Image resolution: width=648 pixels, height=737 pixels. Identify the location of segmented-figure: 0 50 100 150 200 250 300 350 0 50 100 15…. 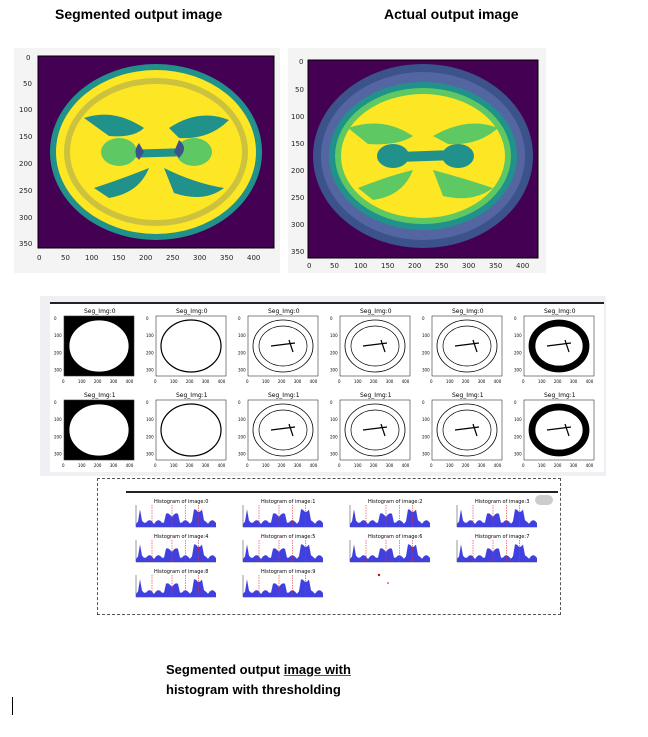
(147, 160).